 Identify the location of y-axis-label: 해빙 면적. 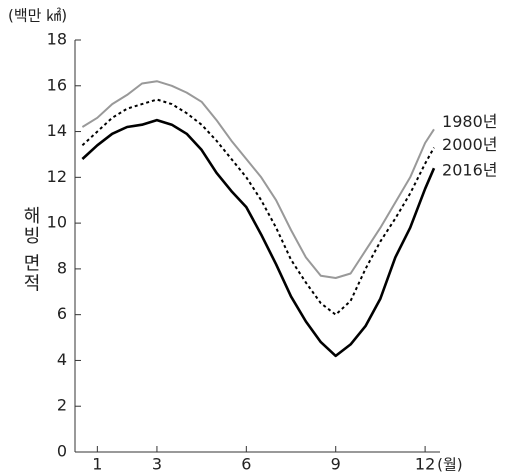
(30, 250).